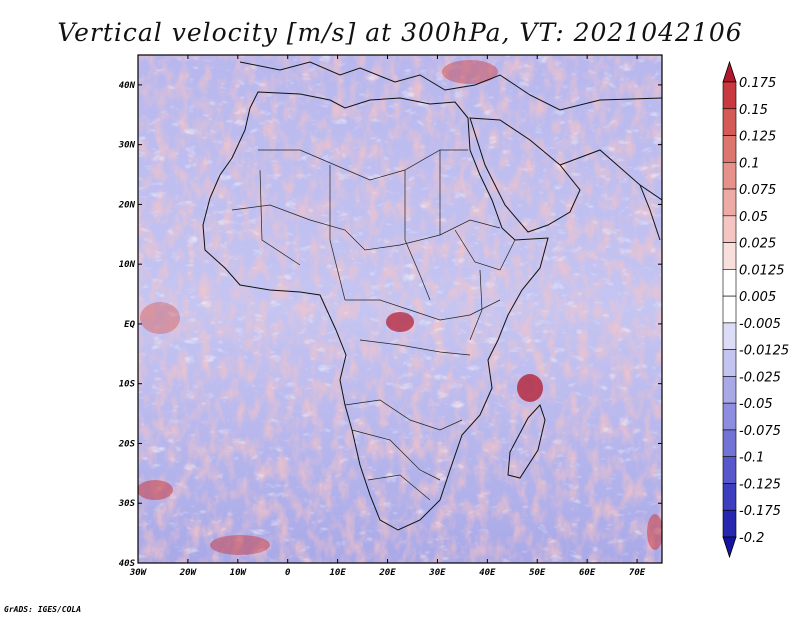 The height and width of the screenshot is (618, 800). What do you see at coordinates (127, 205) in the screenshot?
I see `lat-tick-label: 20N` at bounding box center [127, 205].